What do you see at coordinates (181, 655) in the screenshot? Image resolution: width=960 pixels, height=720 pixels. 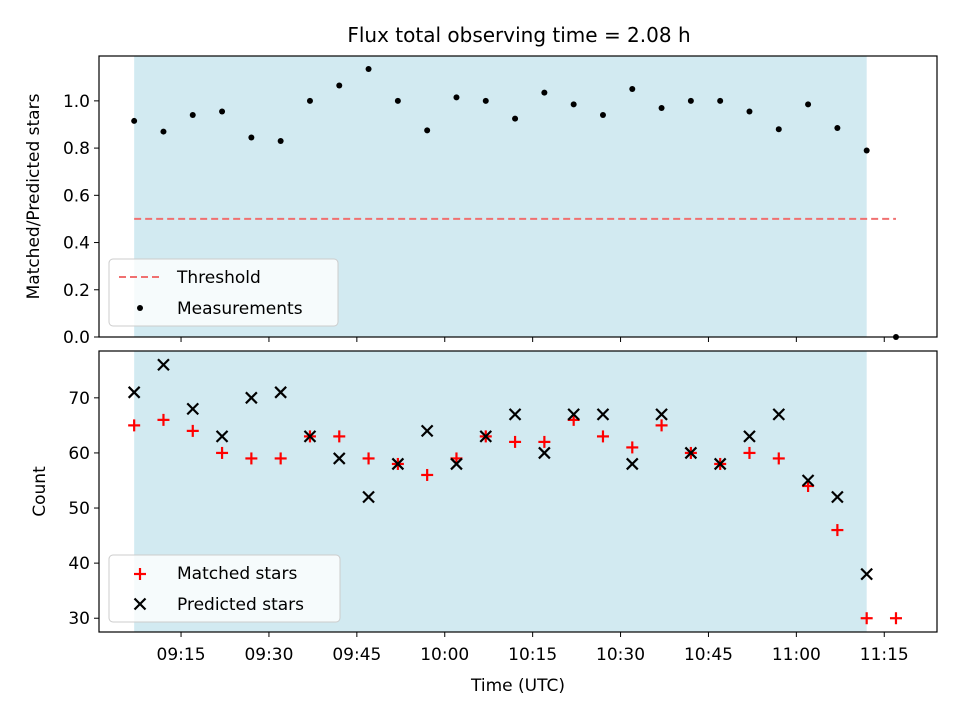 I see `count-x-tick-label: 09:15` at bounding box center [181, 655].